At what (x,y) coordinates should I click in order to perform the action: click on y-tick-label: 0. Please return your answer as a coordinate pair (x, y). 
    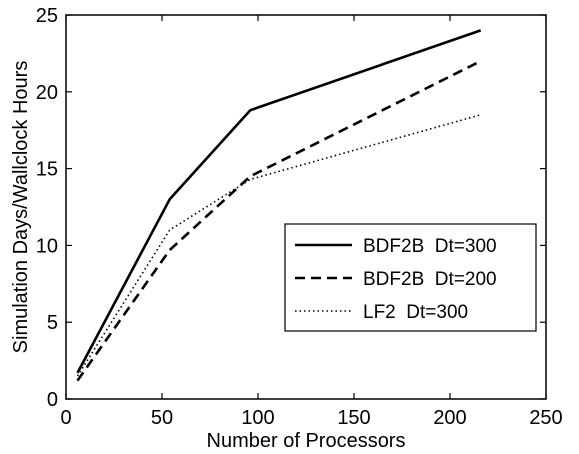
    Looking at the image, I should click on (52, 400).